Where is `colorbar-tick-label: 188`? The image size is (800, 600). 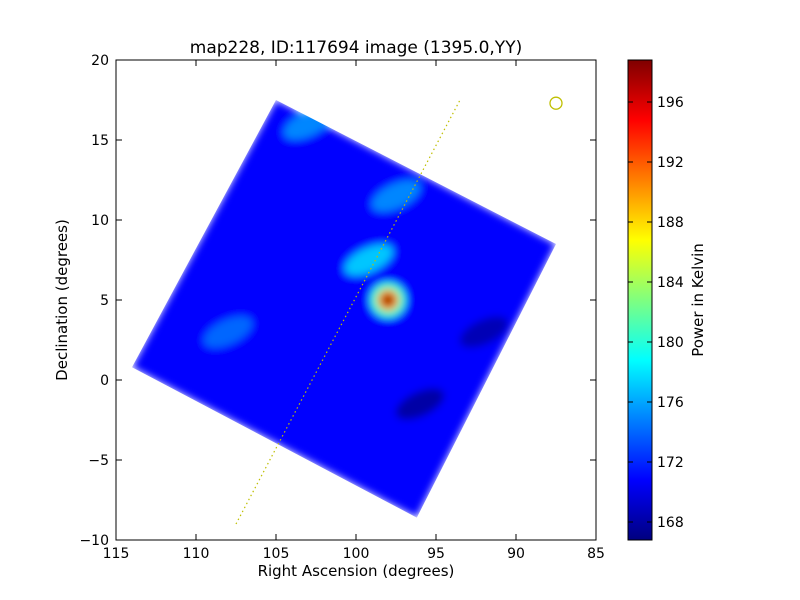
colorbar-tick-label: 188 is located at coordinates (670, 223).